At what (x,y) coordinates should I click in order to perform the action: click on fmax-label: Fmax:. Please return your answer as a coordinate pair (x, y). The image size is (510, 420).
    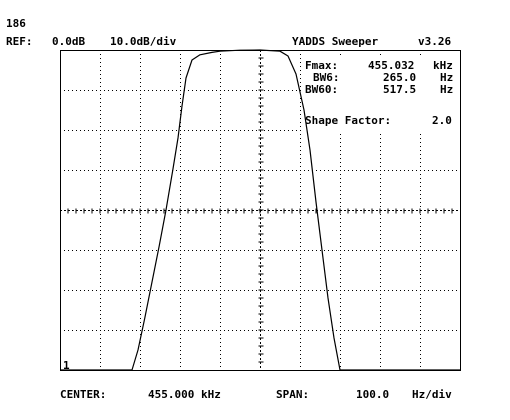
    Looking at the image, I should click on (322, 65).